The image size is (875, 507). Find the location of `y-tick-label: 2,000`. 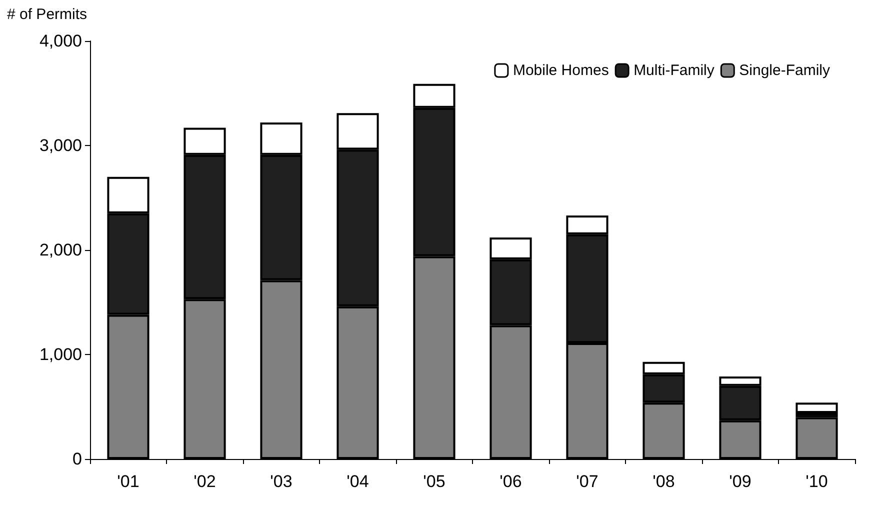

y-tick-label: 2,000 is located at coordinates (60, 250).